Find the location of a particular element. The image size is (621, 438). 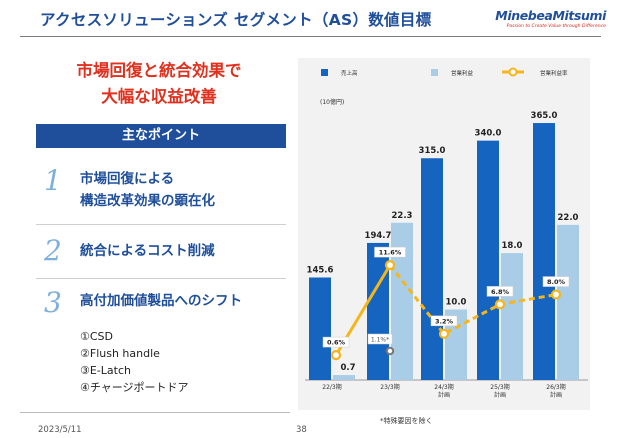

category-label: 24/3期 is located at coordinates (443, 387).